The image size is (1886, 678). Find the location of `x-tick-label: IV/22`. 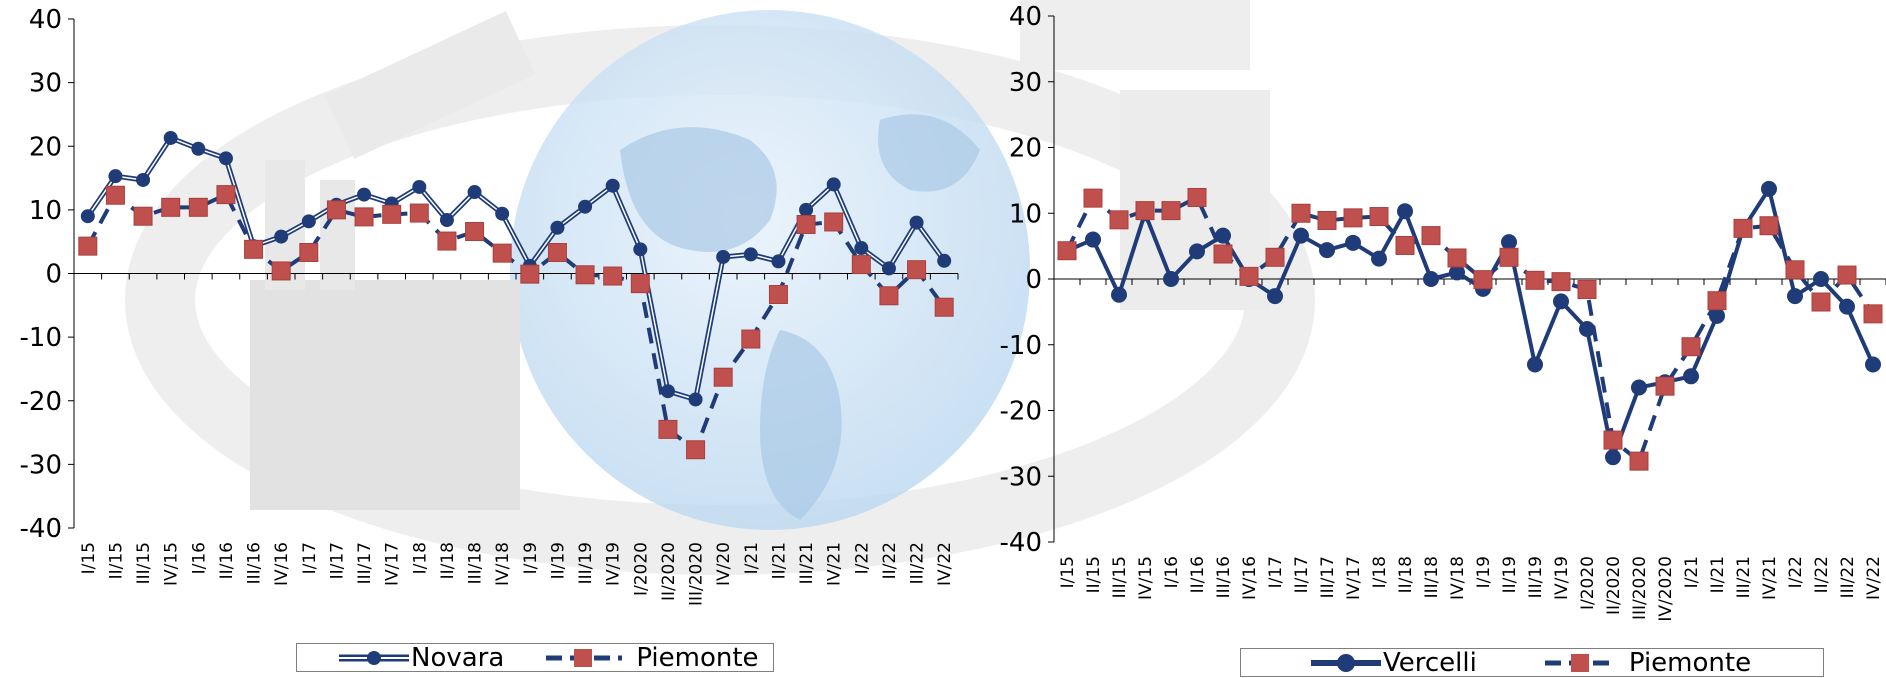

x-tick-label: IV/22 is located at coordinates (945, 564).